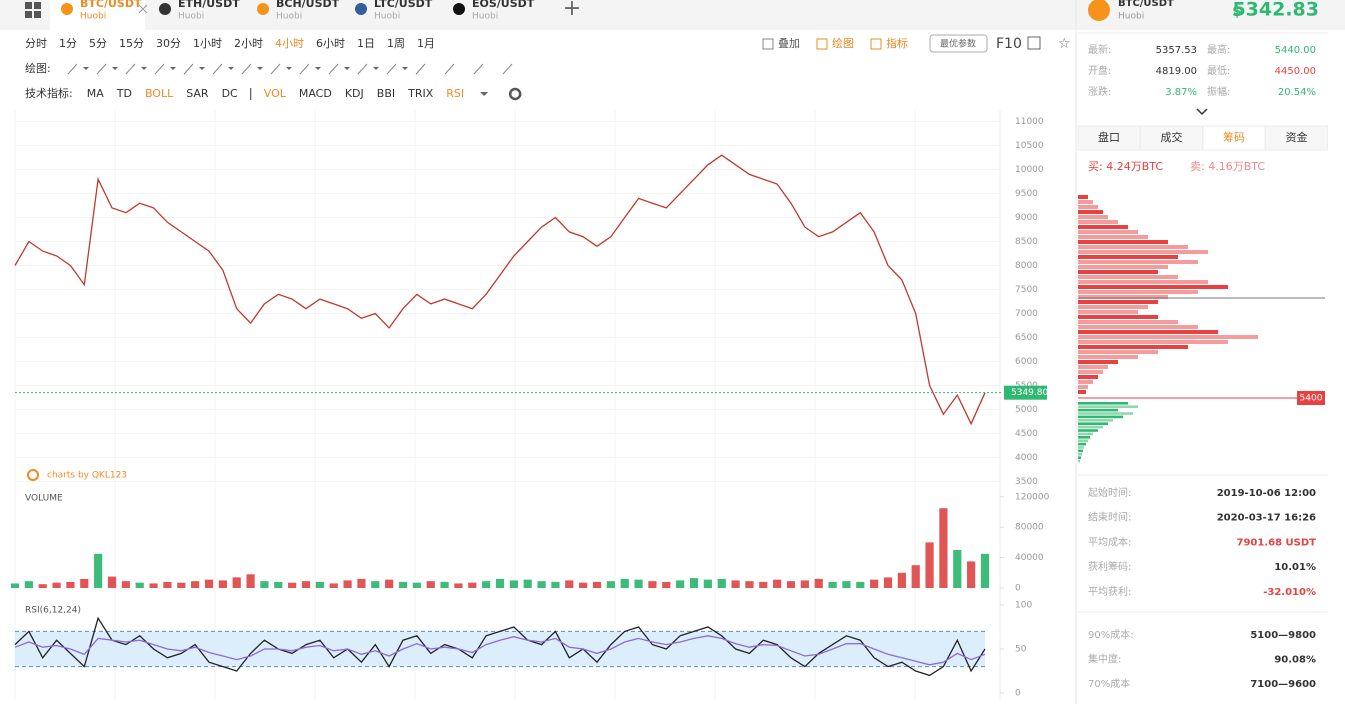  I want to click on timeframe: 4小时, so click(289, 43).